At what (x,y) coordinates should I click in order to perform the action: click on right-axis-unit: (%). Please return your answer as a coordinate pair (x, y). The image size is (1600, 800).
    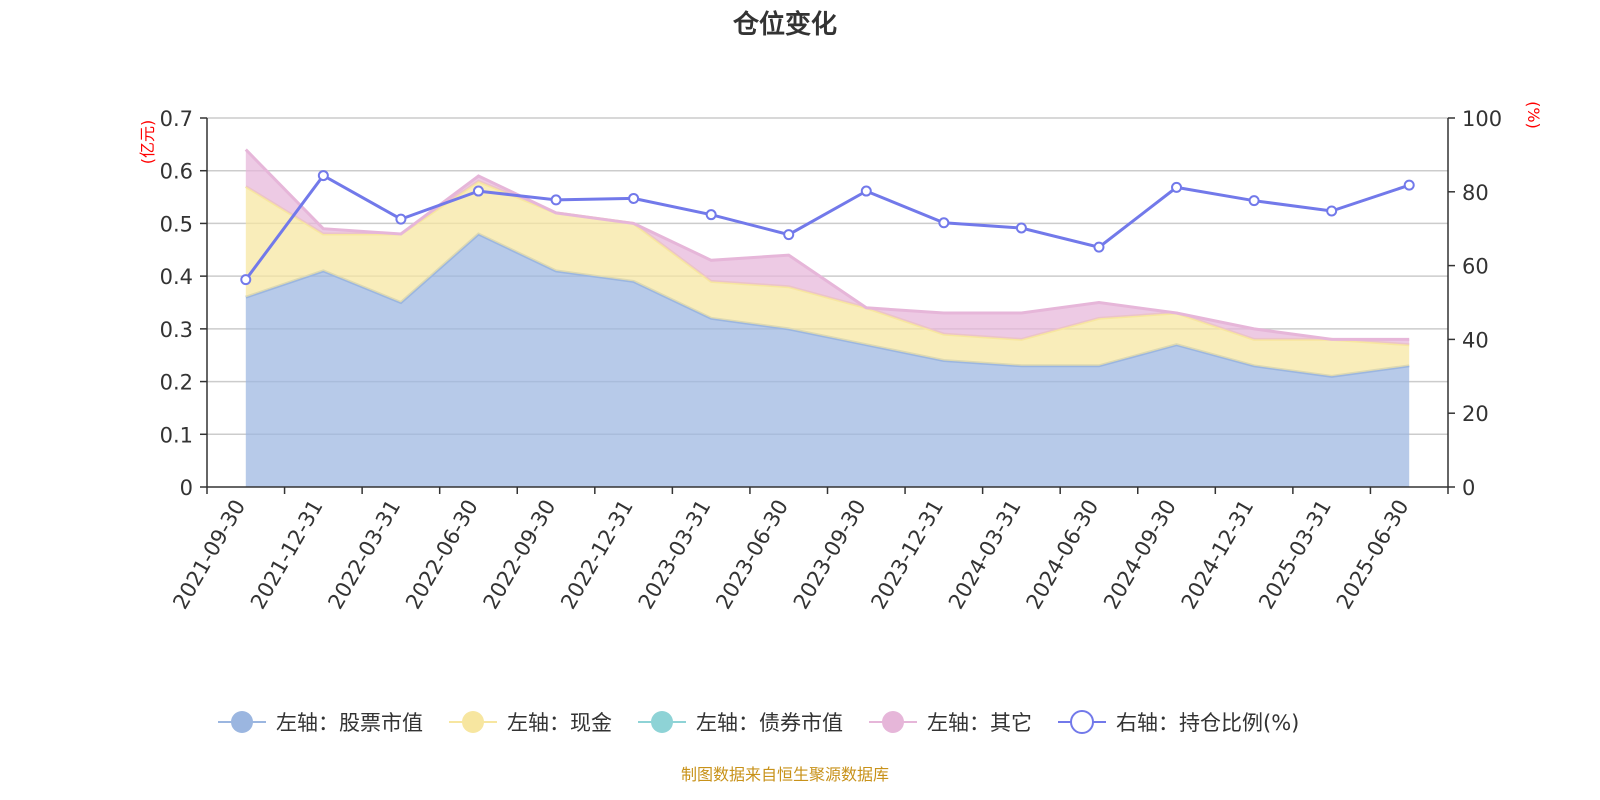
    Looking at the image, I should click on (1533, 115).